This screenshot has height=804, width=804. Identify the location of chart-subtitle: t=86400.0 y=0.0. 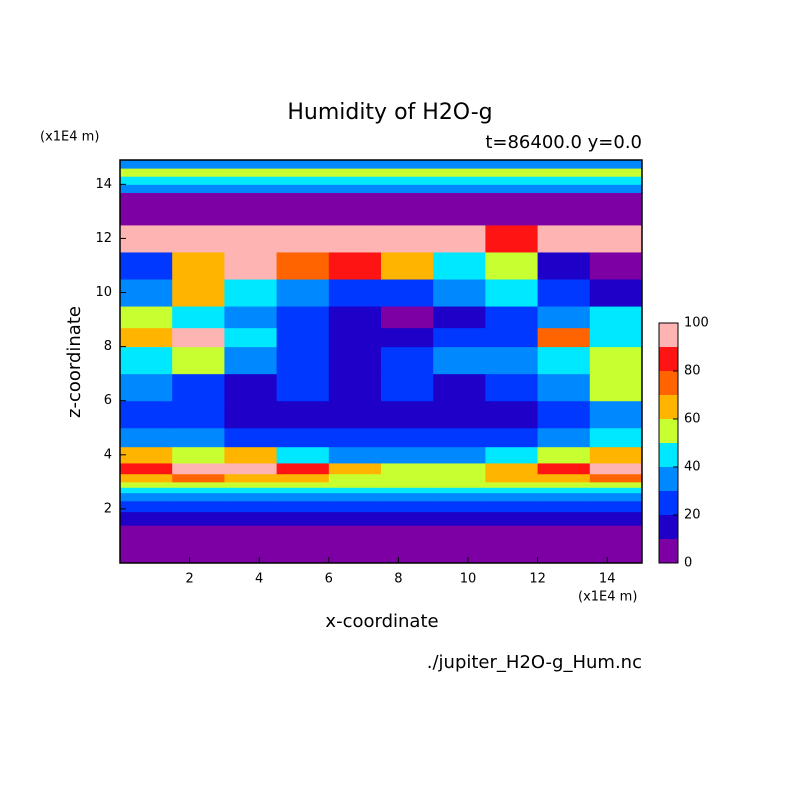
(563, 142).